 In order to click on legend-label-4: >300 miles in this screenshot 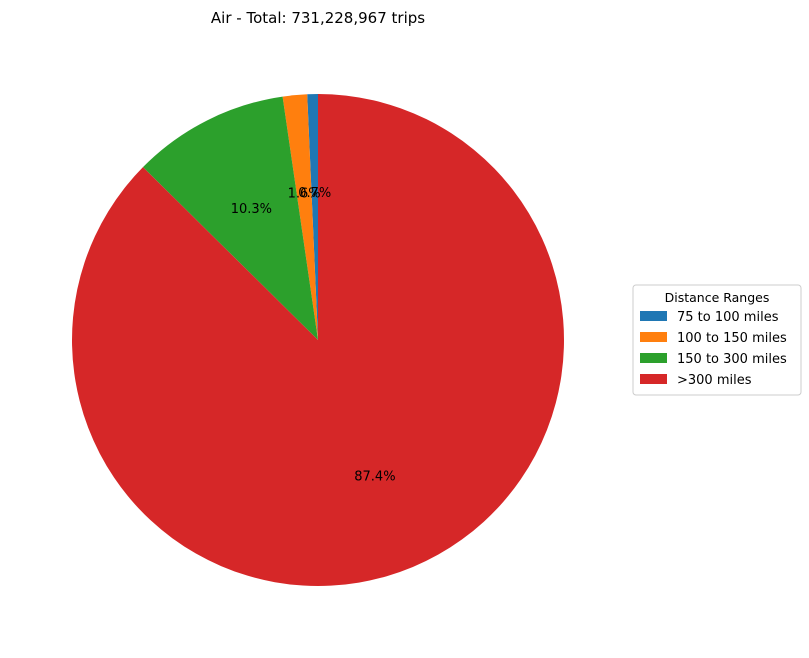, I will do `click(714, 380)`.